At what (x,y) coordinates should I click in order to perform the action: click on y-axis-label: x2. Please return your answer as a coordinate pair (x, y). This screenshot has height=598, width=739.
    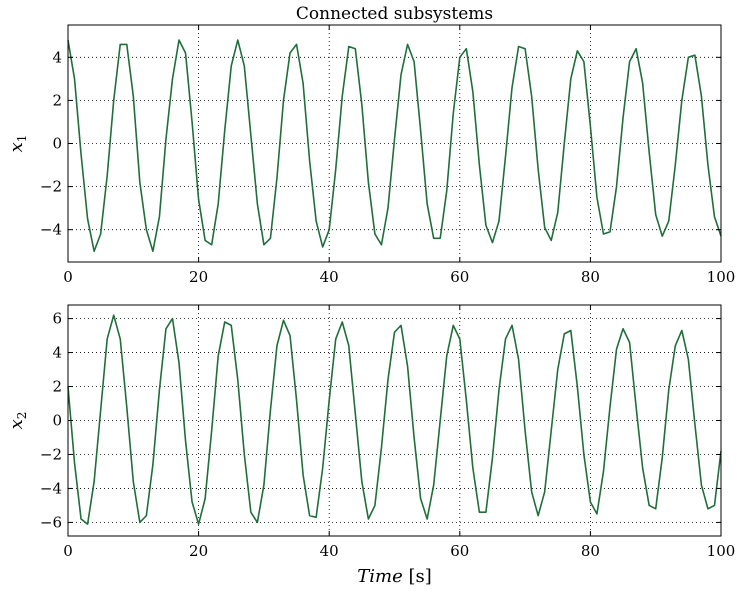
    Looking at the image, I should click on (17, 421).